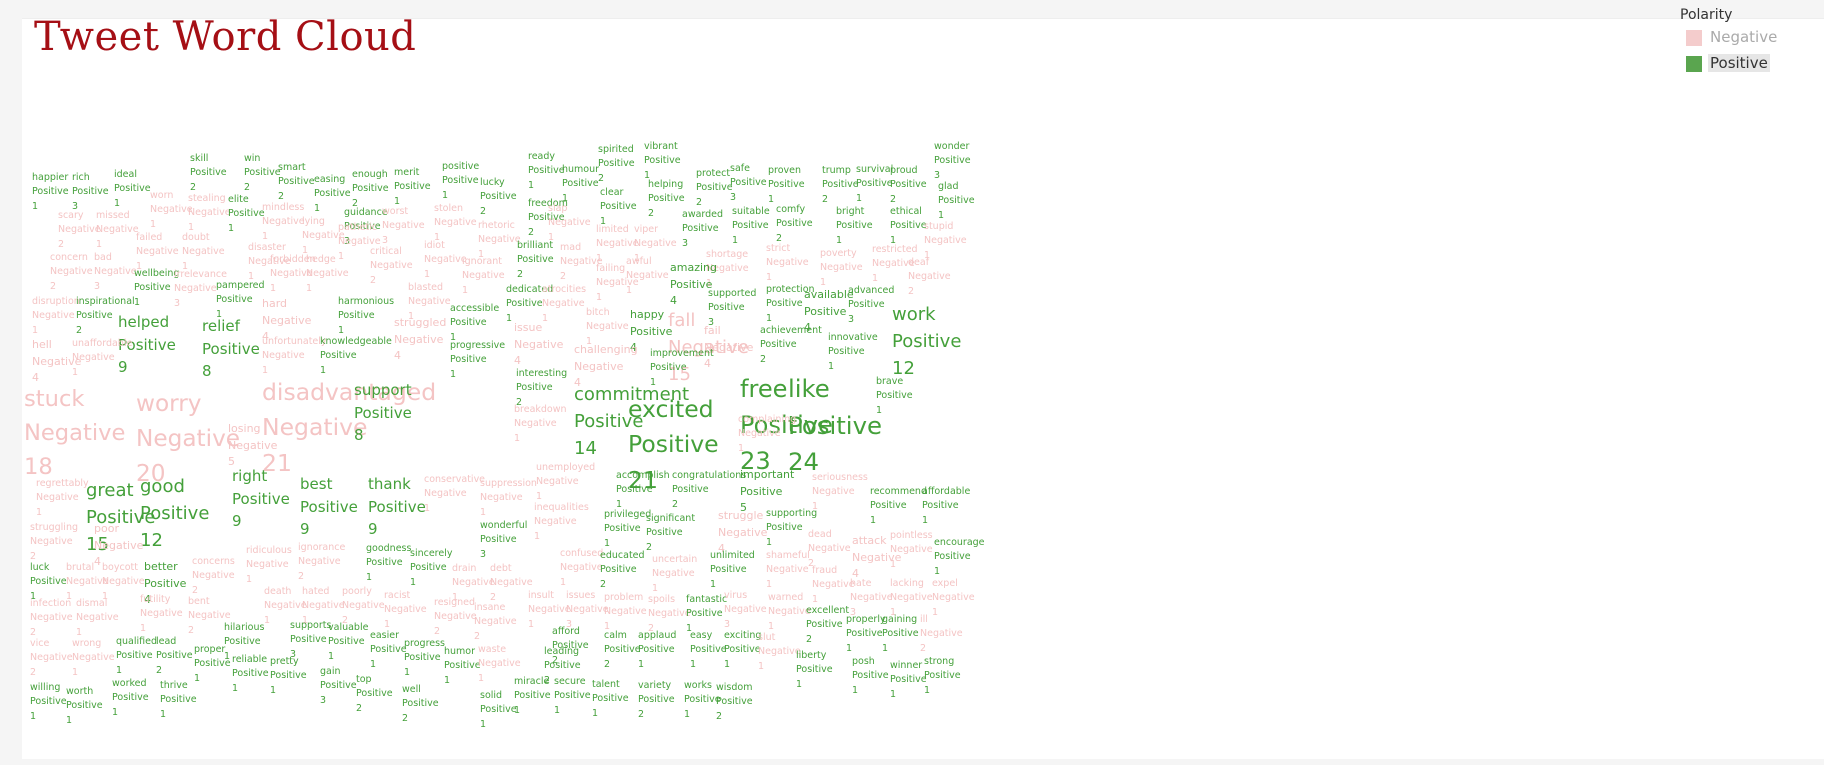 This screenshot has width=1824, height=765. What do you see at coordinates (483, 276) in the screenshot?
I see `word-ignorant: ignorant Negative 1` at bounding box center [483, 276].